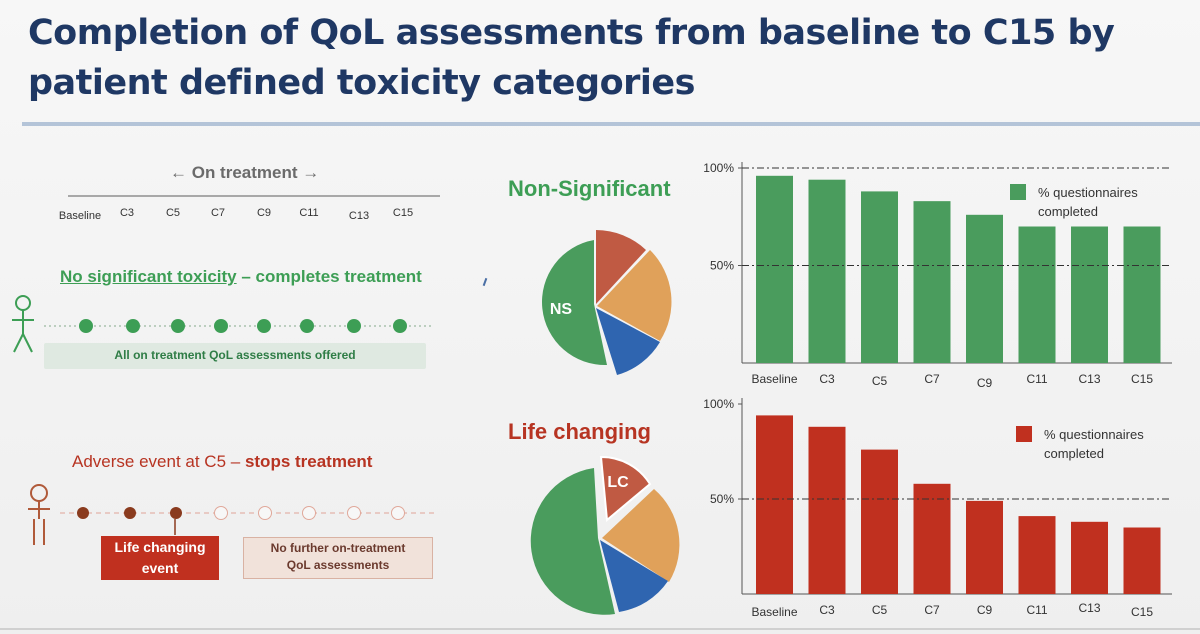  Describe the element at coordinates (359, 216) in the screenshot. I see `timeline-label-c13: C13` at that location.